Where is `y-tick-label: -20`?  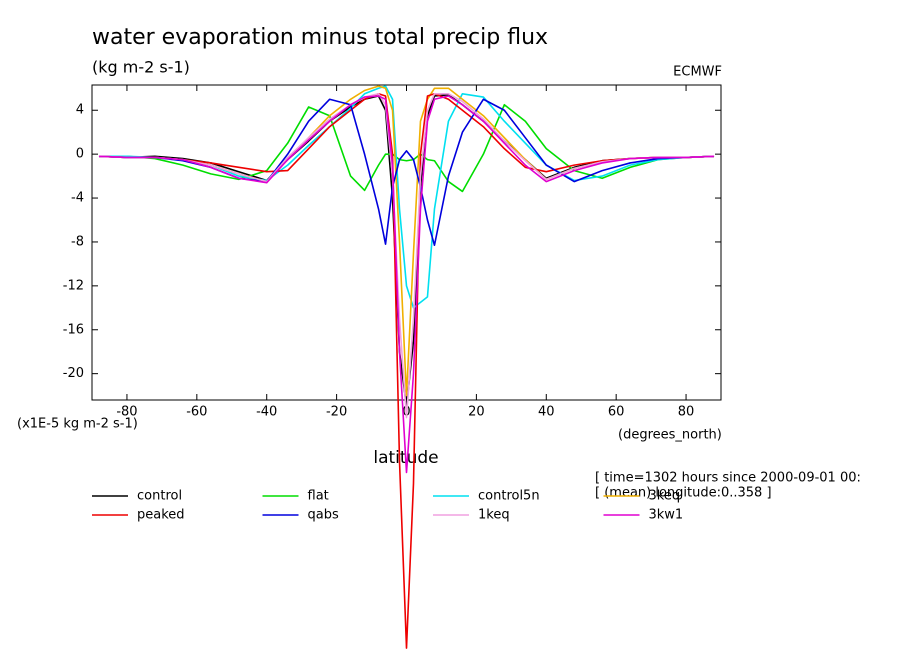 y-tick-label: -20 is located at coordinates (73, 373).